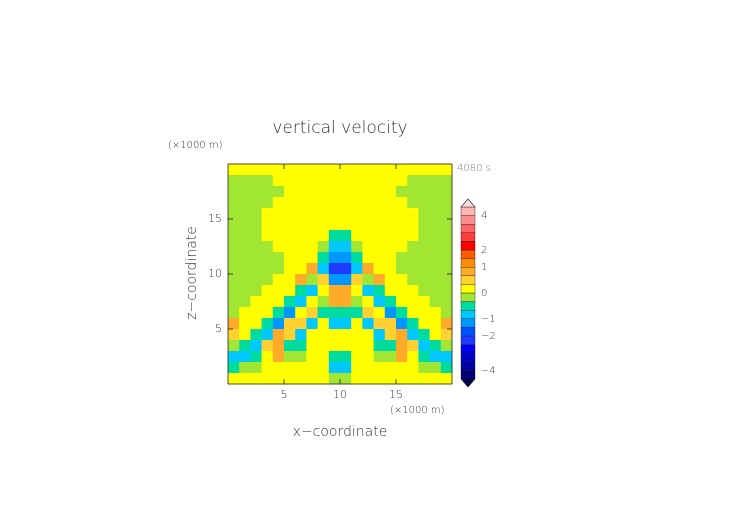  What do you see at coordinates (215, 218) in the screenshot?
I see `y-tick-label: 15` at bounding box center [215, 218].